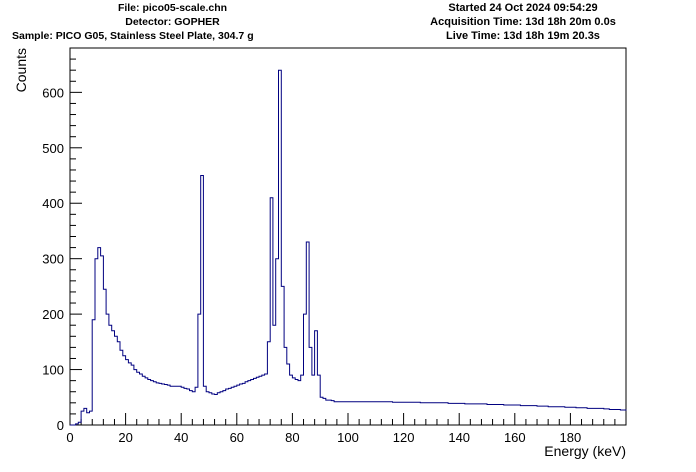 The image size is (696, 472). What do you see at coordinates (21, 70) in the screenshot?
I see `y-axis-title: Counts` at bounding box center [21, 70].